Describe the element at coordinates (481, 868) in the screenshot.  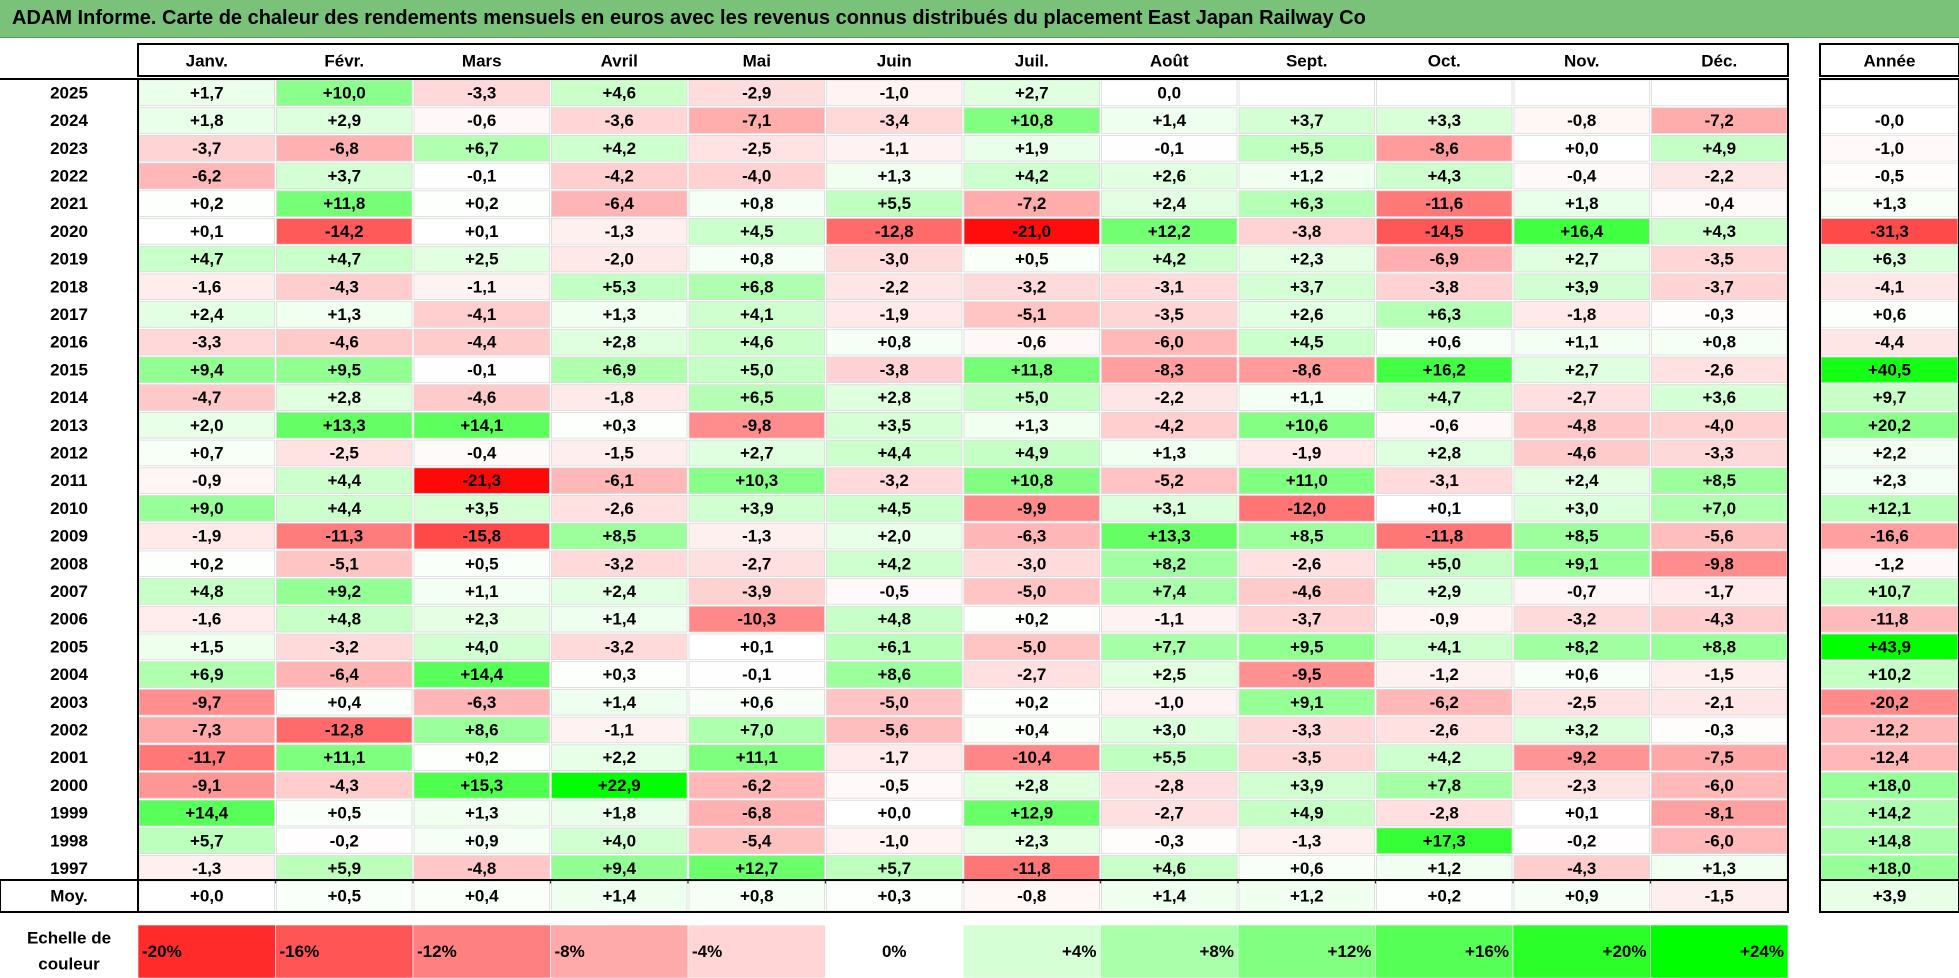
I see `cell-value: -4,8` at that location.